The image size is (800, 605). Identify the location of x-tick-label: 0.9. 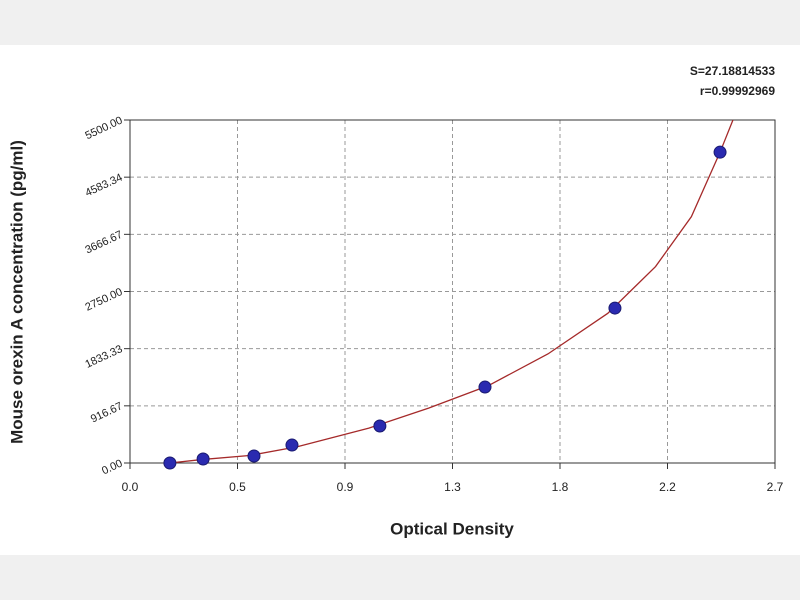
(345, 487).